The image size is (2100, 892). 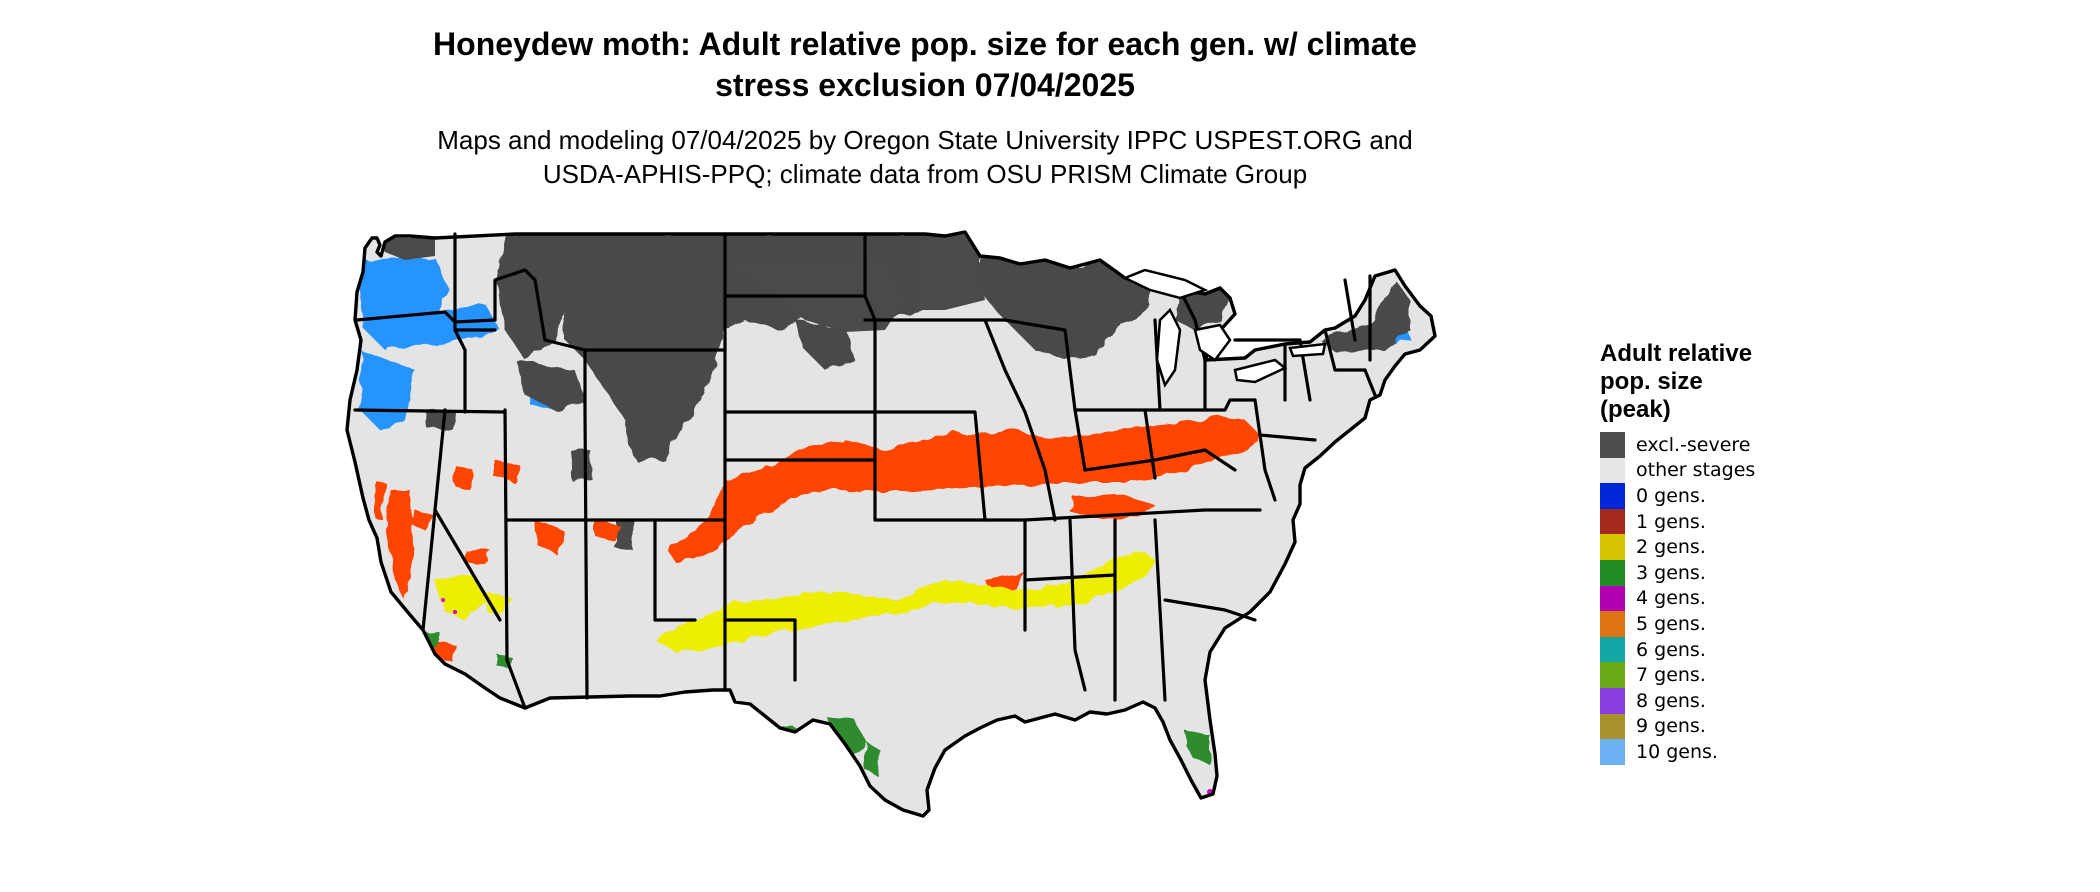 What do you see at coordinates (1671, 572) in the screenshot?
I see `legend-label: 3 gens.` at bounding box center [1671, 572].